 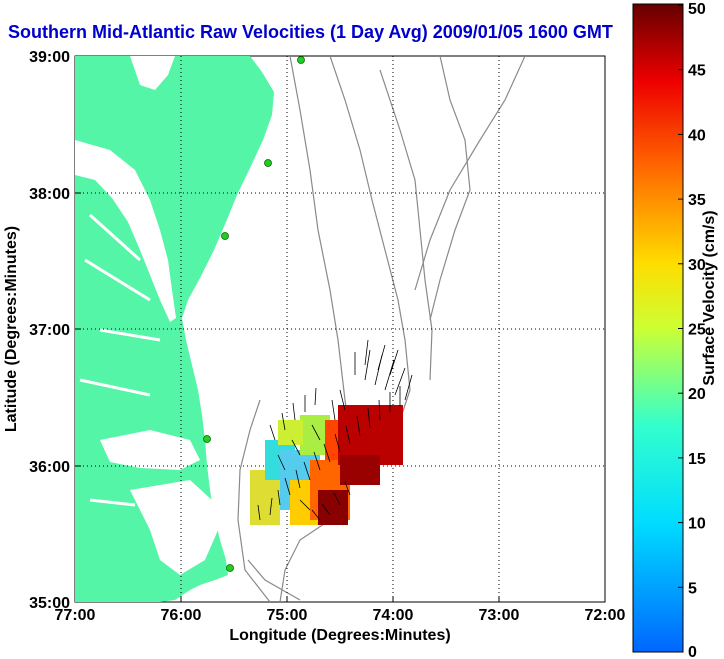 What do you see at coordinates (125, 231) in the screenshot?
I see `chesapeake-bay` at bounding box center [125, 231].